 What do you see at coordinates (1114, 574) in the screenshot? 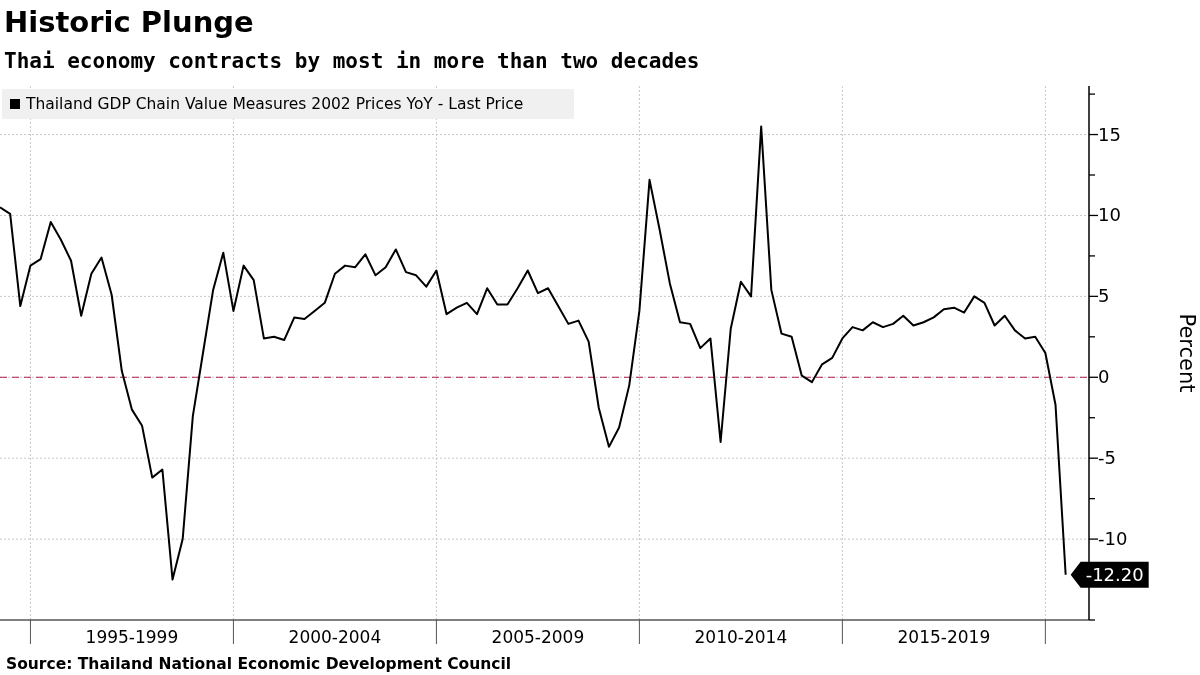
I see `data-label: -12.20` at bounding box center [1114, 574].